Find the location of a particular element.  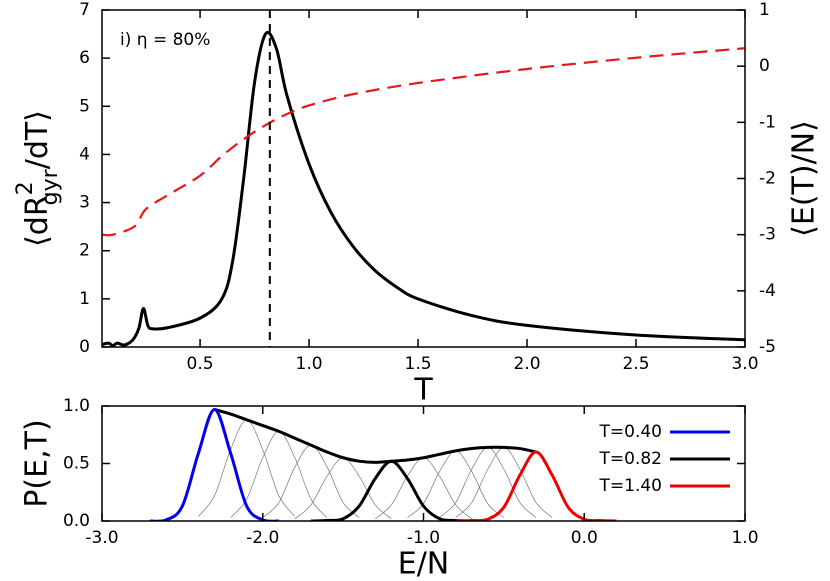

y2-tick-label: -5 is located at coordinates (767, 347).